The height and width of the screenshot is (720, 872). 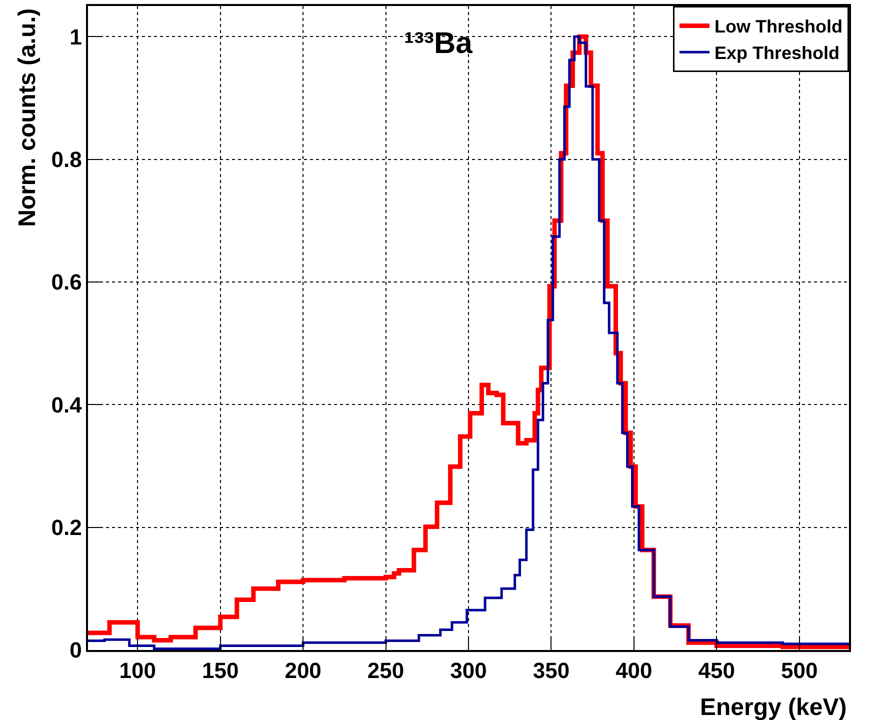 I want to click on y-tick-label: 0.4, so click(x=67, y=405).